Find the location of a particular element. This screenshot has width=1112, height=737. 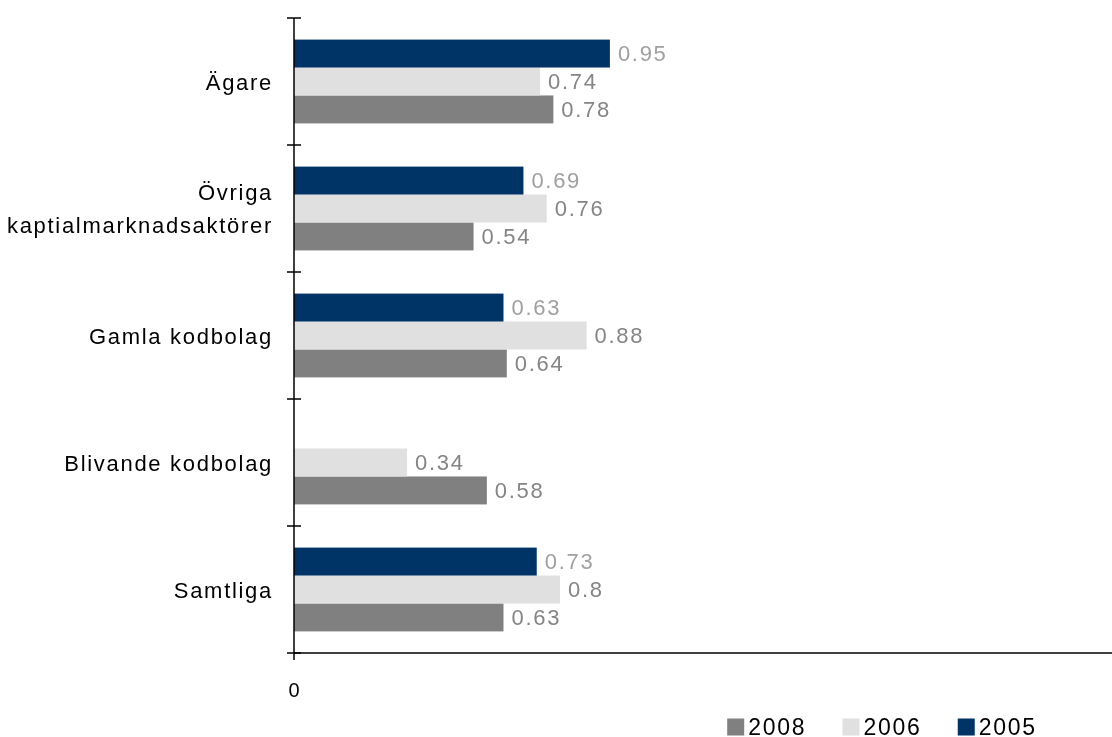

data-label: 0.34 is located at coordinates (440, 462).